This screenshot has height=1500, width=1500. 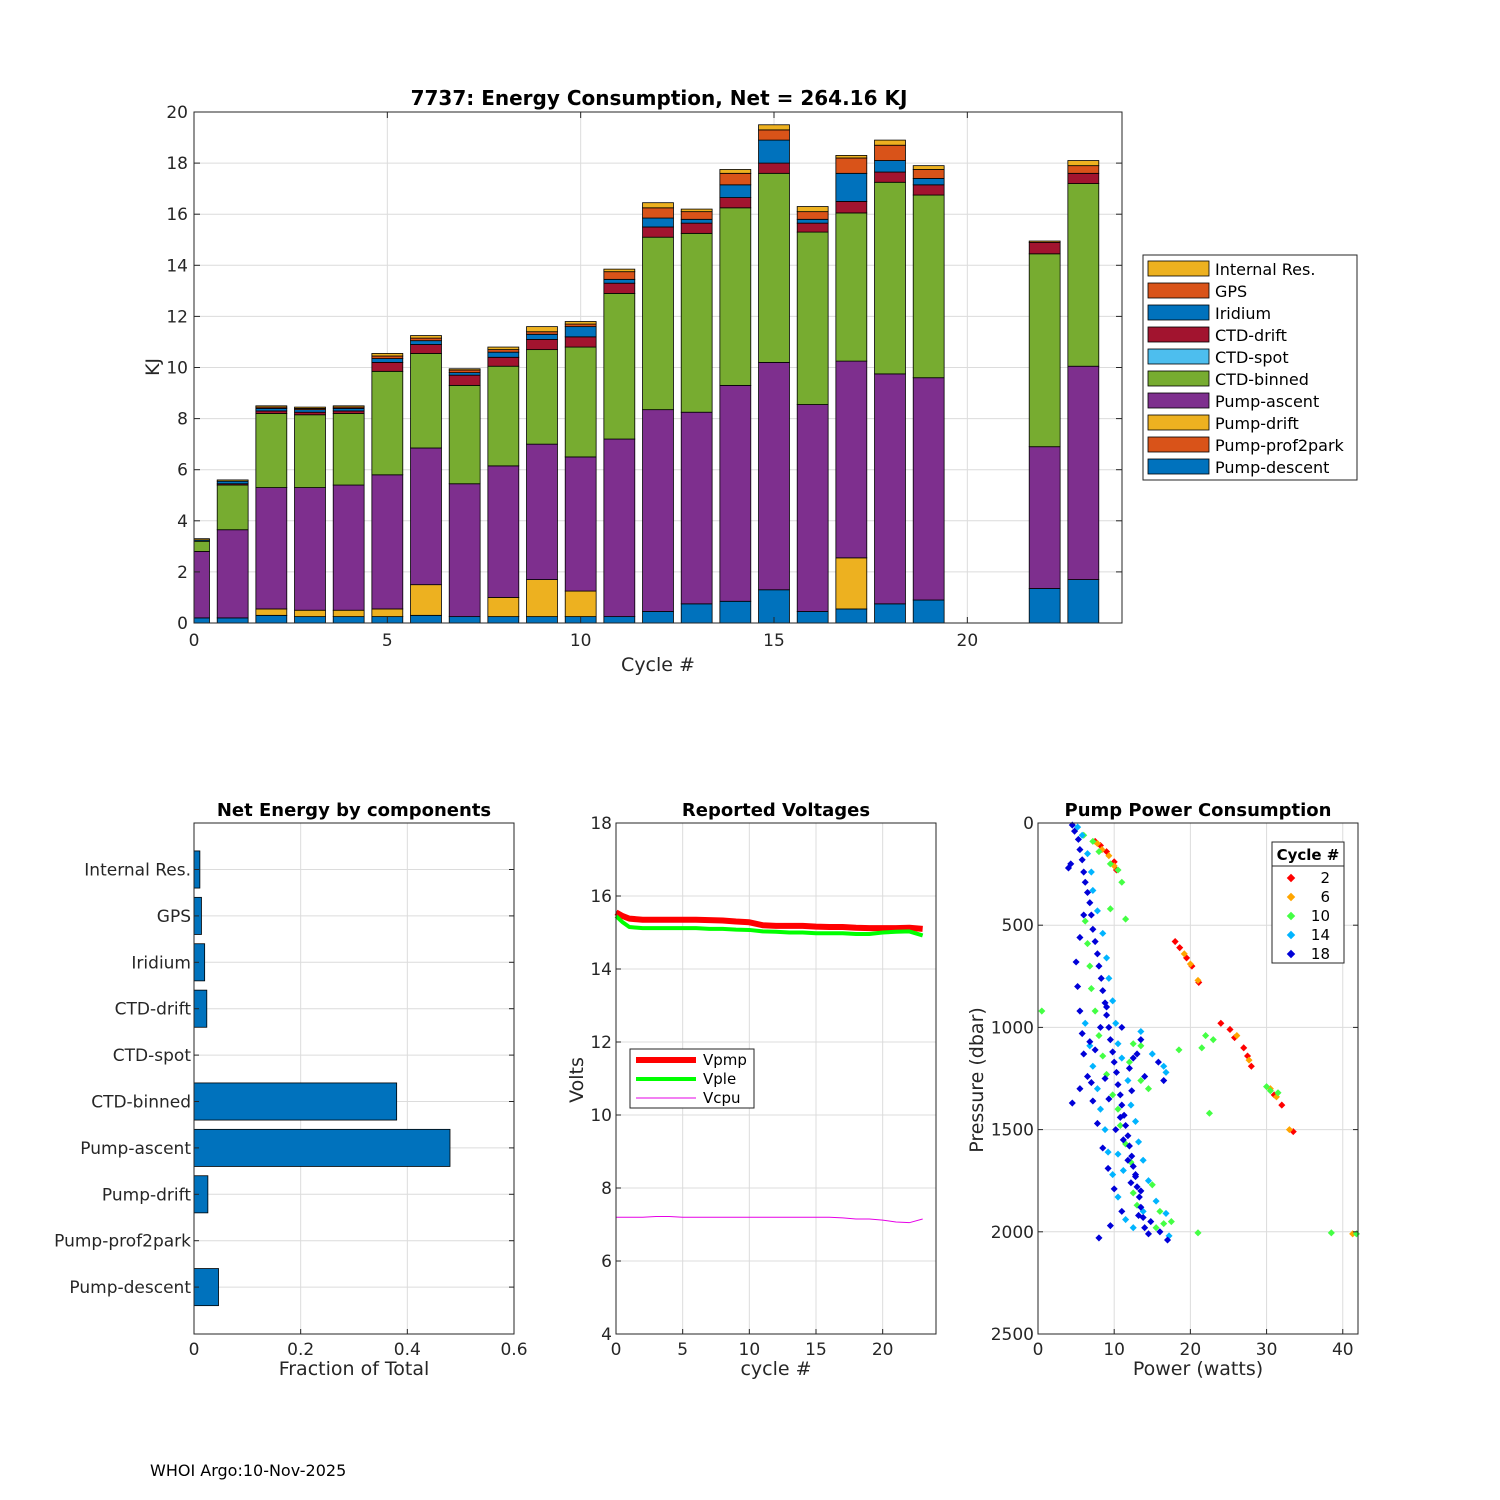 What do you see at coordinates (300, 1350) in the screenshot?
I see `components-chart-xtick-label: 0.2` at bounding box center [300, 1350].